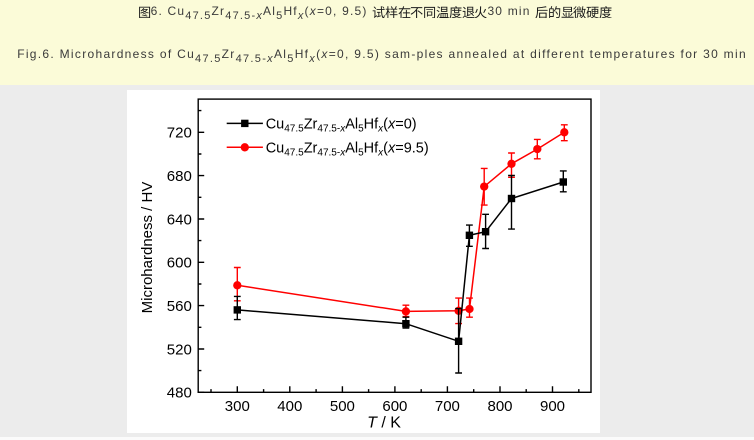  I want to click on svg-text: 720, so click(179, 133).